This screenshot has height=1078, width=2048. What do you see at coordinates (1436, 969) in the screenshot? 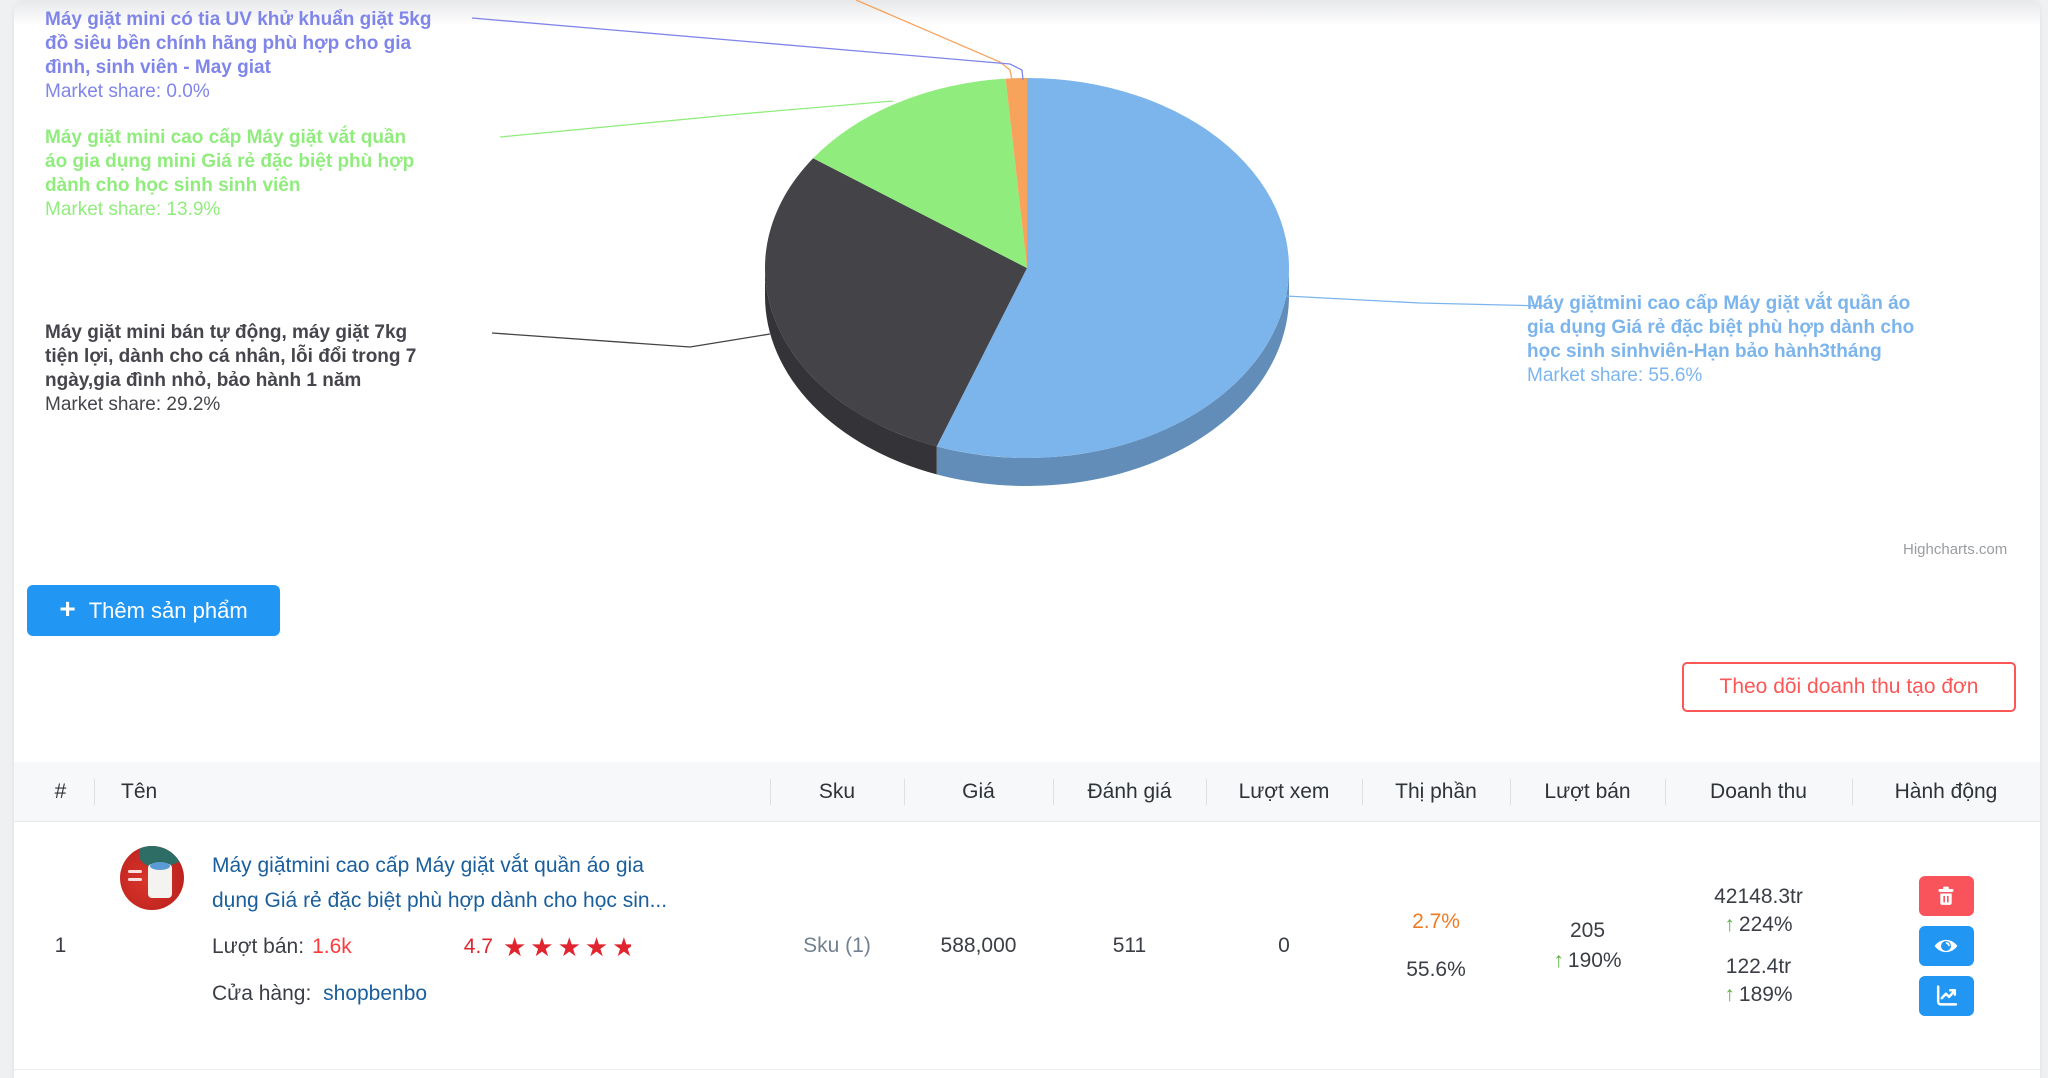
I see `share-total: 55.6%` at bounding box center [1436, 969].